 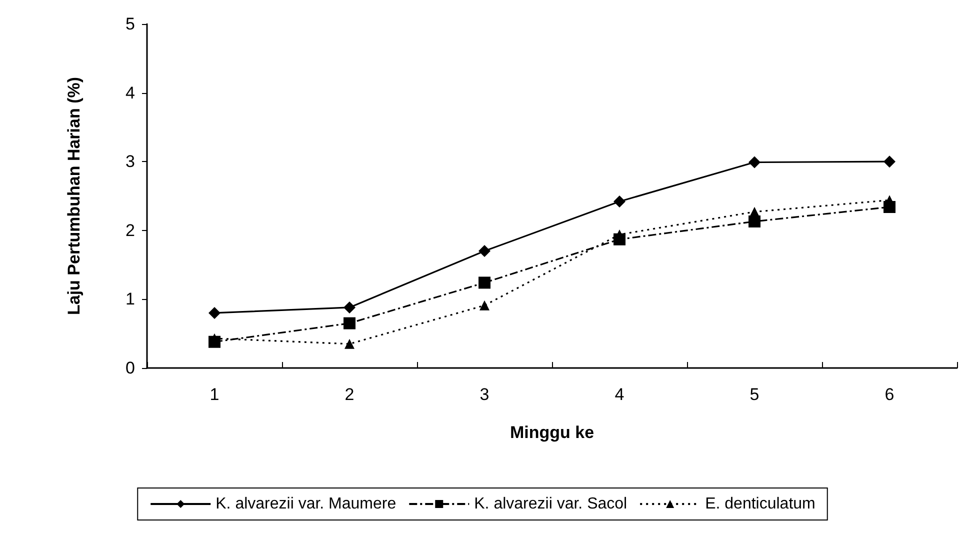 I want to click on y-tick-label: 5, so click(x=130, y=24).